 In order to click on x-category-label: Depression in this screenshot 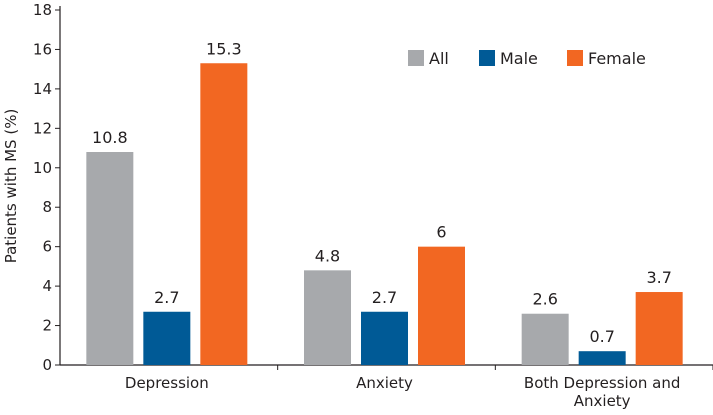, I will do `click(167, 383)`.